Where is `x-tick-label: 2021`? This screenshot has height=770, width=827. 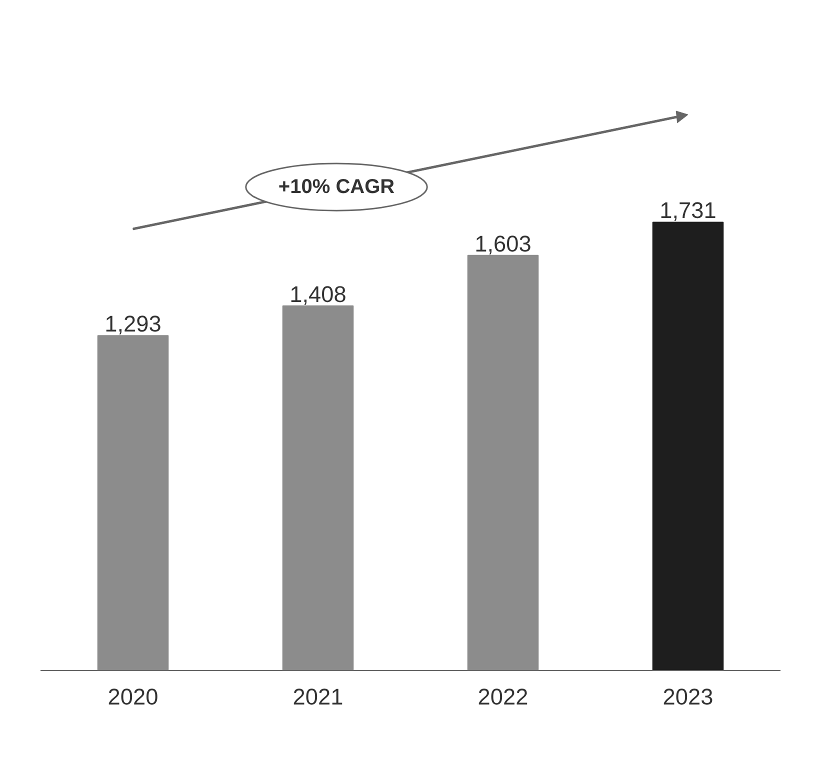
x-tick-label: 2021 is located at coordinates (318, 697).